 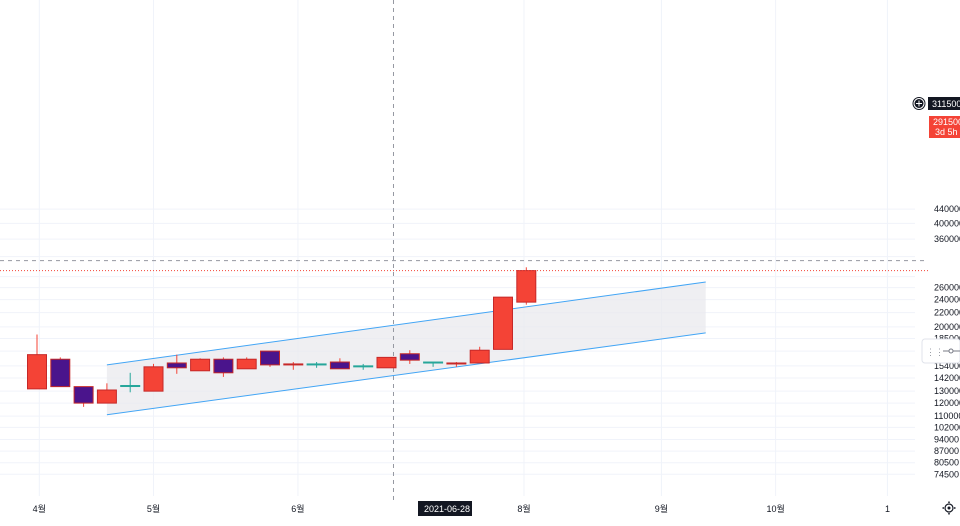 What do you see at coordinates (949, 508) in the screenshot?
I see `settings-gear-icon` at bounding box center [949, 508].